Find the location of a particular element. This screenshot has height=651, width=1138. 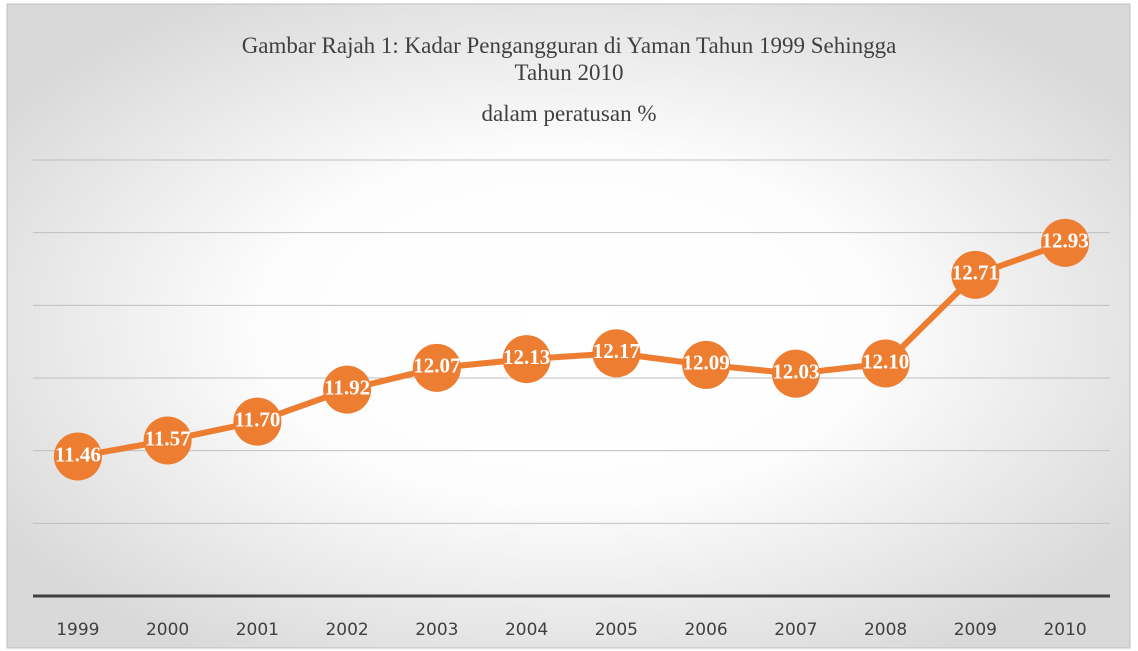

data-label: 12.71 is located at coordinates (975, 273).